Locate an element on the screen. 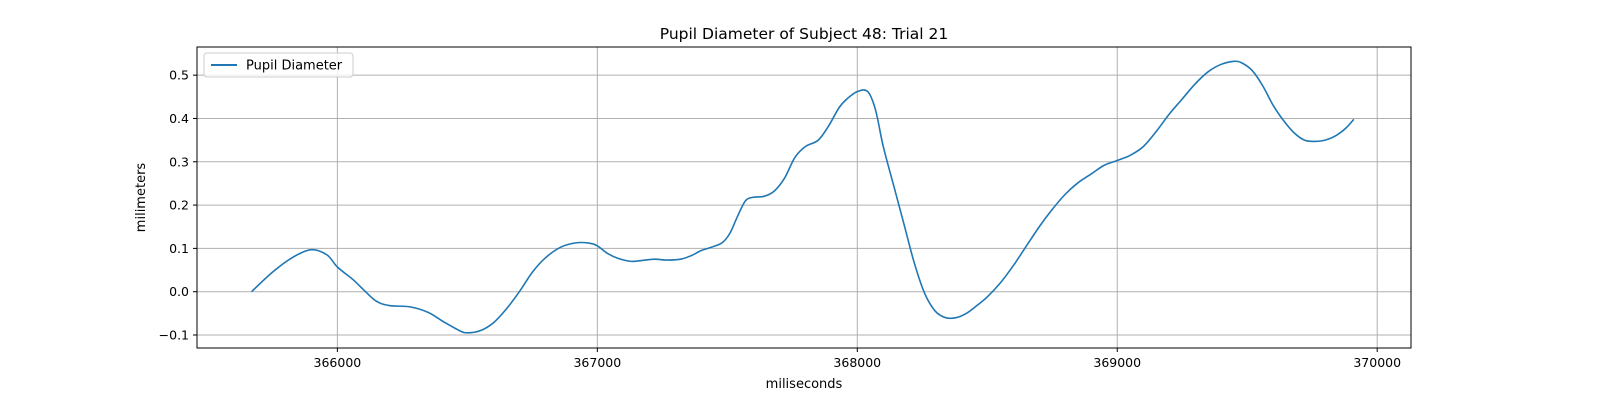 This screenshot has height=404, width=1600. legend: Pupil Diameter is located at coordinates (278, 65).